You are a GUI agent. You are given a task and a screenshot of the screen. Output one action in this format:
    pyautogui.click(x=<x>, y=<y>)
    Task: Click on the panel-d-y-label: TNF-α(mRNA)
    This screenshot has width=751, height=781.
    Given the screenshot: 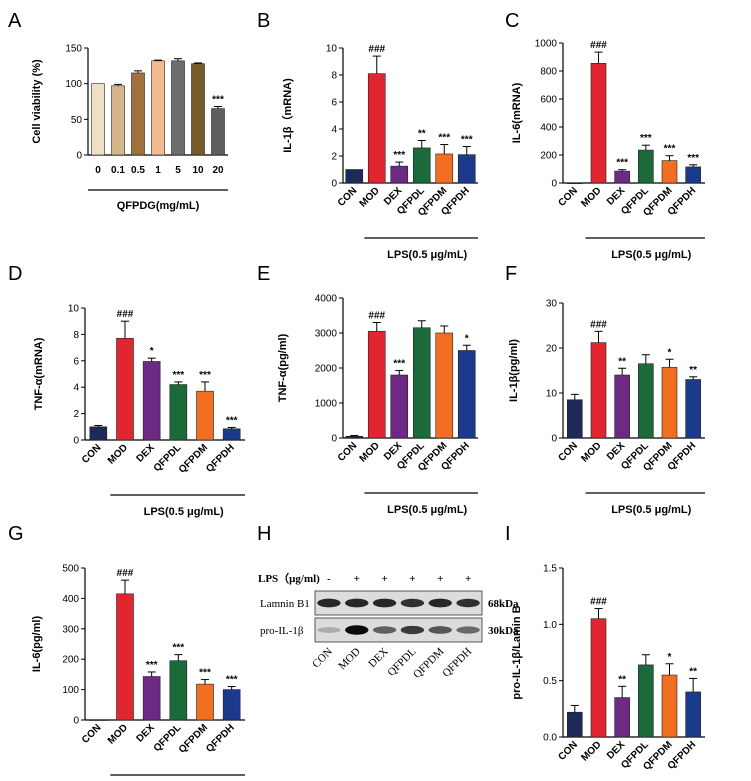 What is the action you would take?
    pyautogui.click(x=39, y=373)
    